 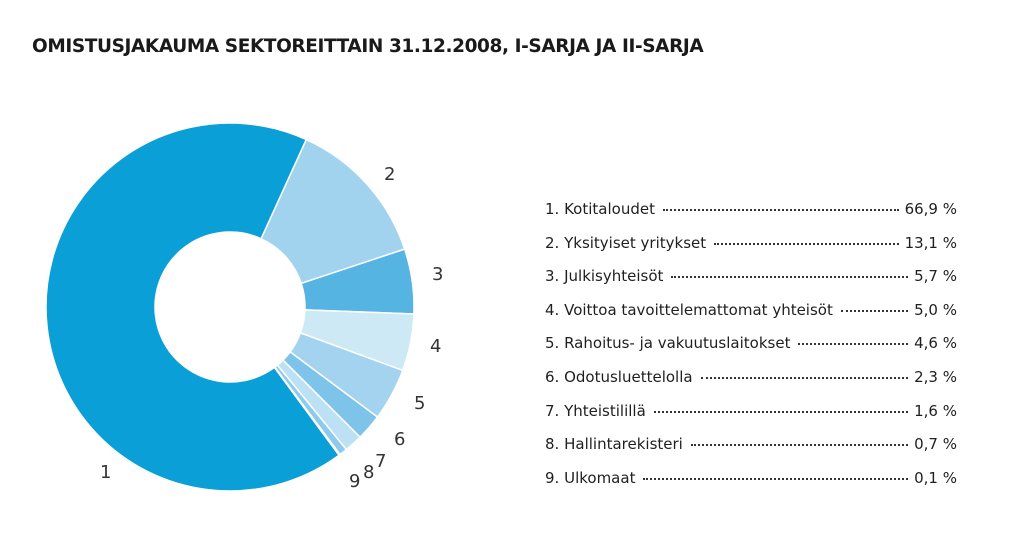 I want to click on legend-number: 7, so click(x=554, y=411).